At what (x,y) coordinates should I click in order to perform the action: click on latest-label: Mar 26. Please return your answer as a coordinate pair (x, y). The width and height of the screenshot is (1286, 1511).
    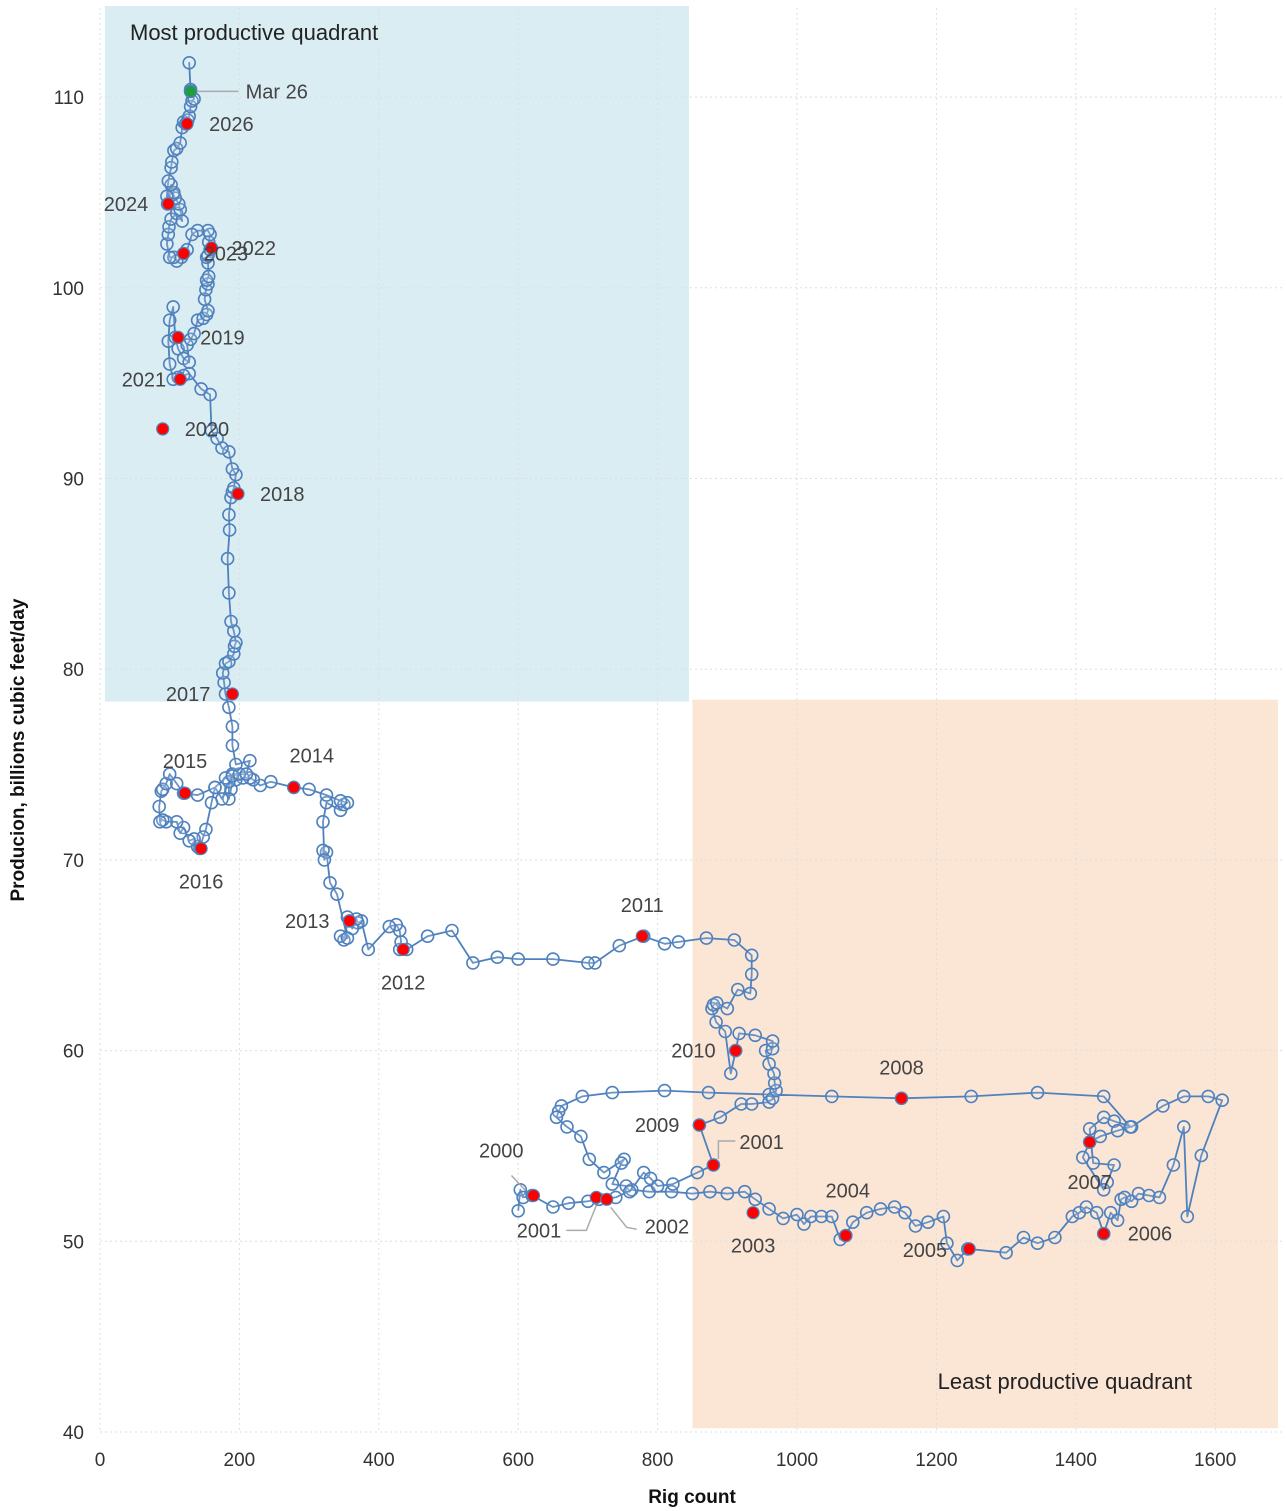
    Looking at the image, I should click on (277, 92).